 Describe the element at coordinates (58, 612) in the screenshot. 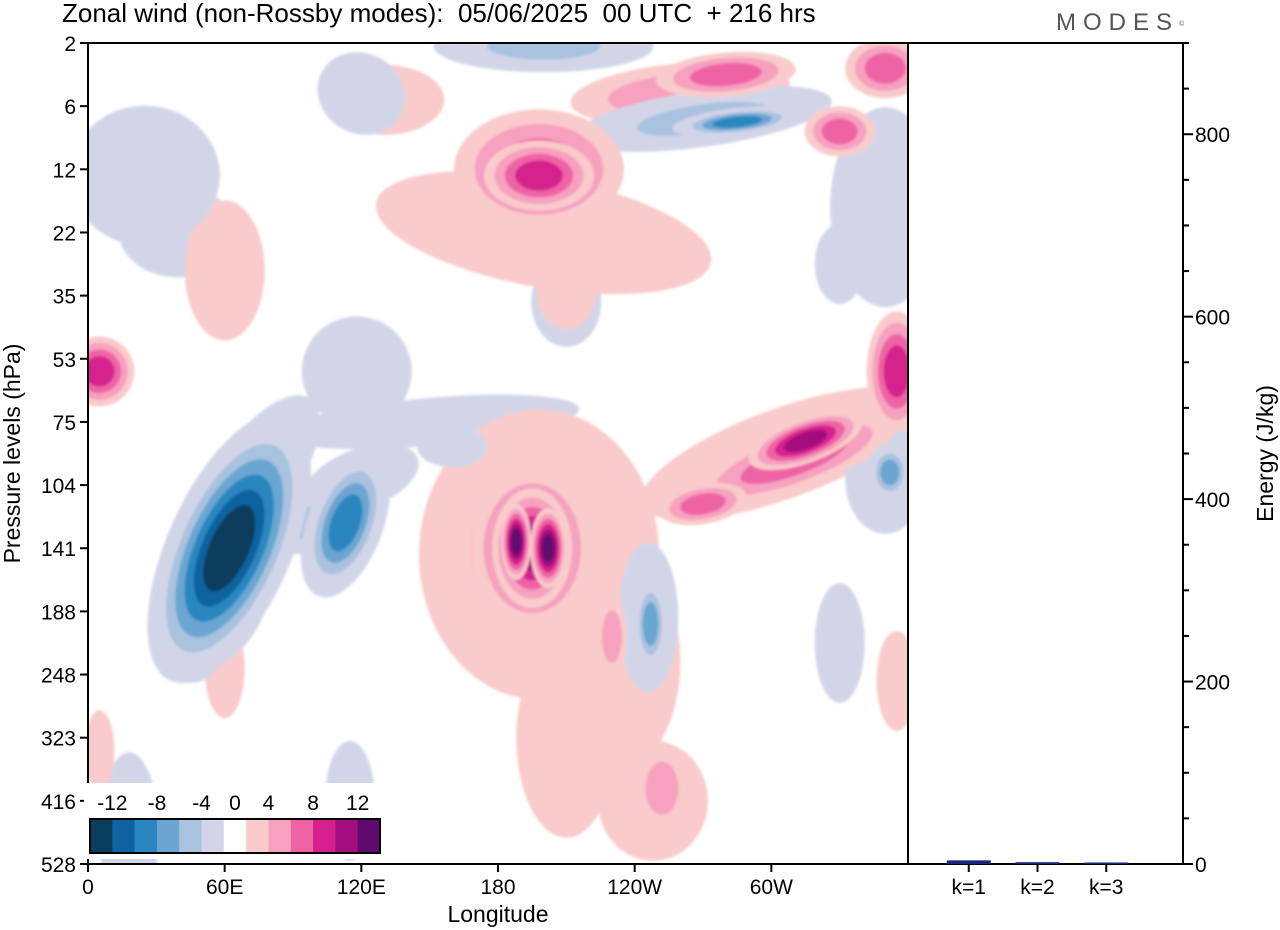

I see `y-tick-label: 188` at that location.